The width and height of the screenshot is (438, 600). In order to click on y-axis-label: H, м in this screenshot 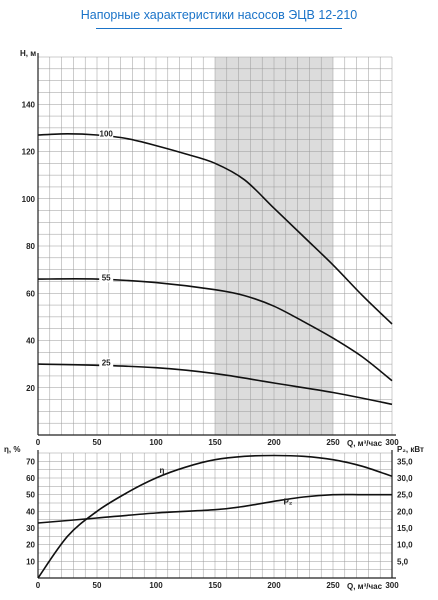, I will do `click(28, 53)`.